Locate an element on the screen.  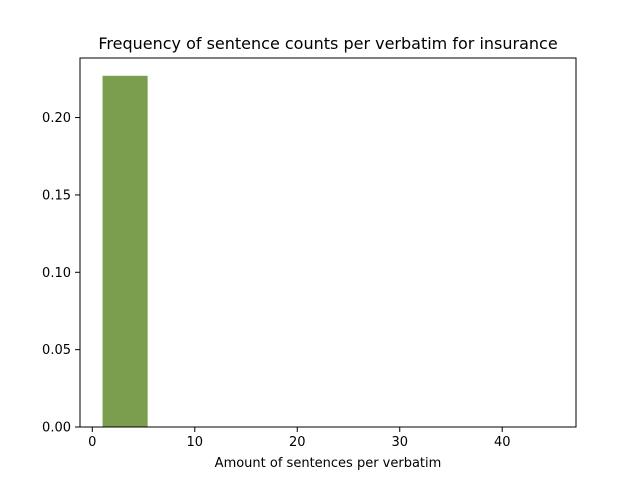
bars-layer is located at coordinates (125, 251).